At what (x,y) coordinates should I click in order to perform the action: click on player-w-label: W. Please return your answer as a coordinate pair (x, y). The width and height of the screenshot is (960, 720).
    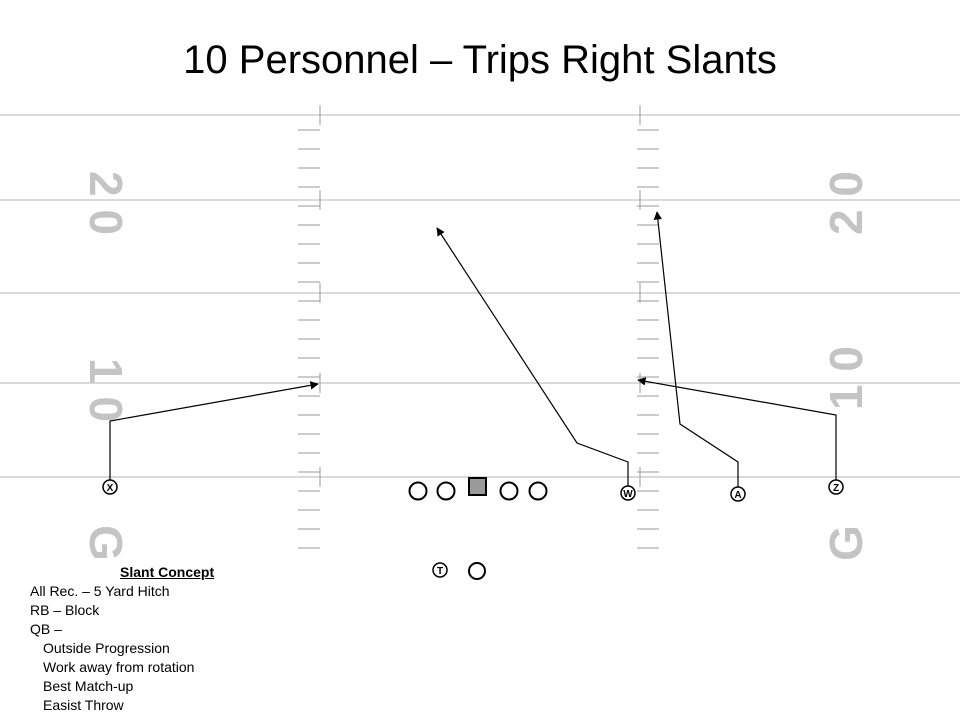
    Looking at the image, I should click on (628, 494).